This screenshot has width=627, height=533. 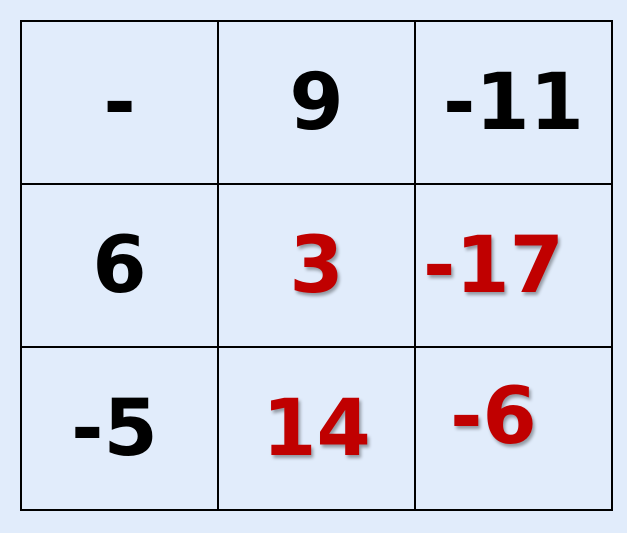 I want to click on cell-value: 3, so click(x=316, y=265).